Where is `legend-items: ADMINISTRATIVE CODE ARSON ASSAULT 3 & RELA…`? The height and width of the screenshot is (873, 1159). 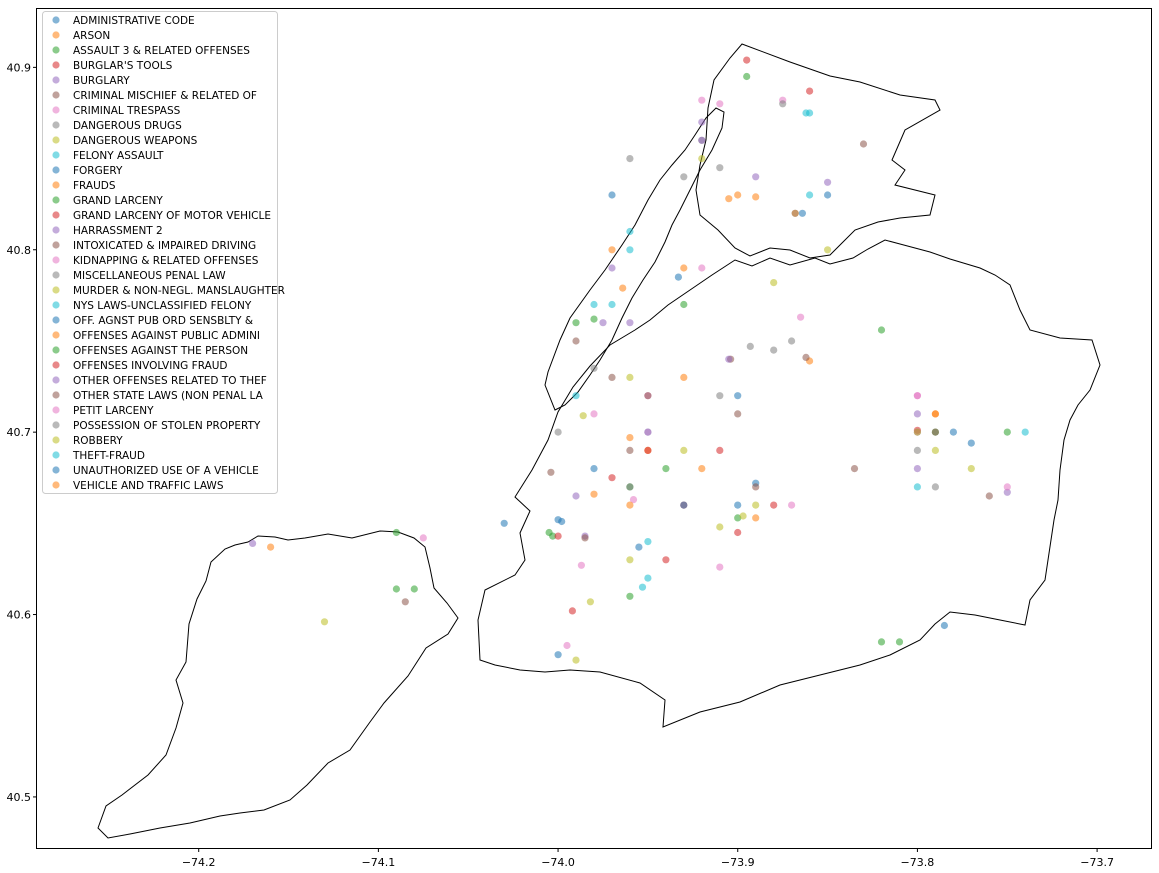
legend-items: ADMINISTRATIVE CODE ARSON ASSAULT 3 & RELA… is located at coordinates (168, 253).